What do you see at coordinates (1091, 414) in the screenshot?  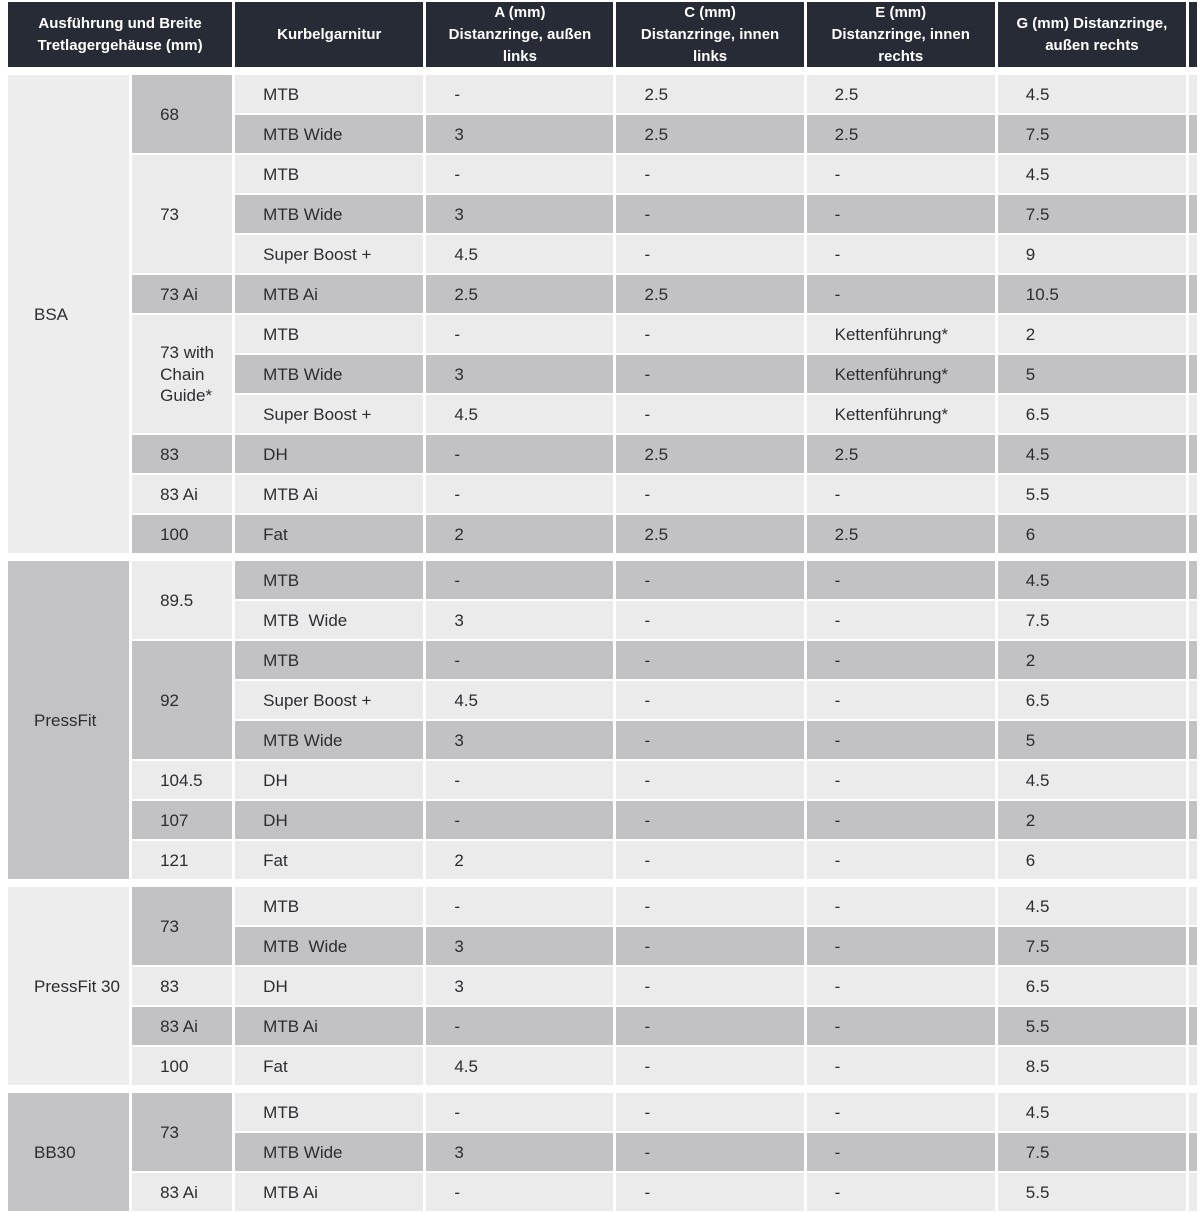 I see `value-g: 6.5` at bounding box center [1091, 414].